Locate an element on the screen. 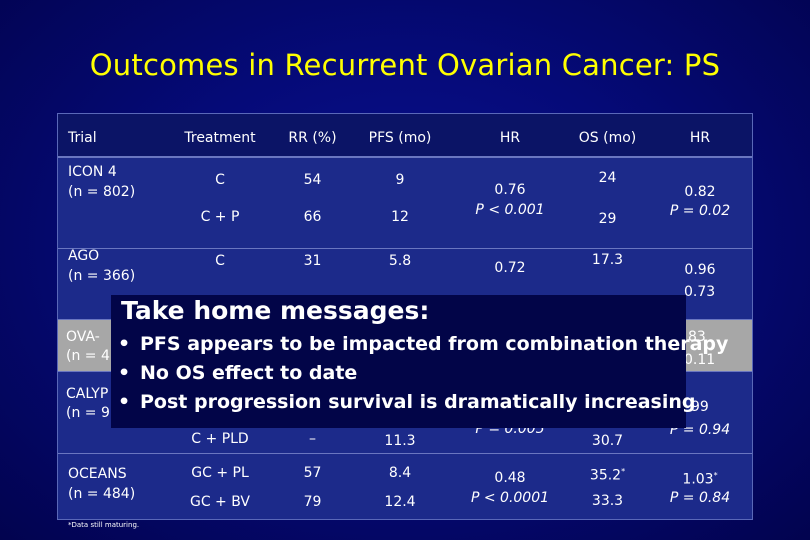 This screenshot has height=540, width=810. trial-oceans-name: OCEANS is located at coordinates (97, 474).